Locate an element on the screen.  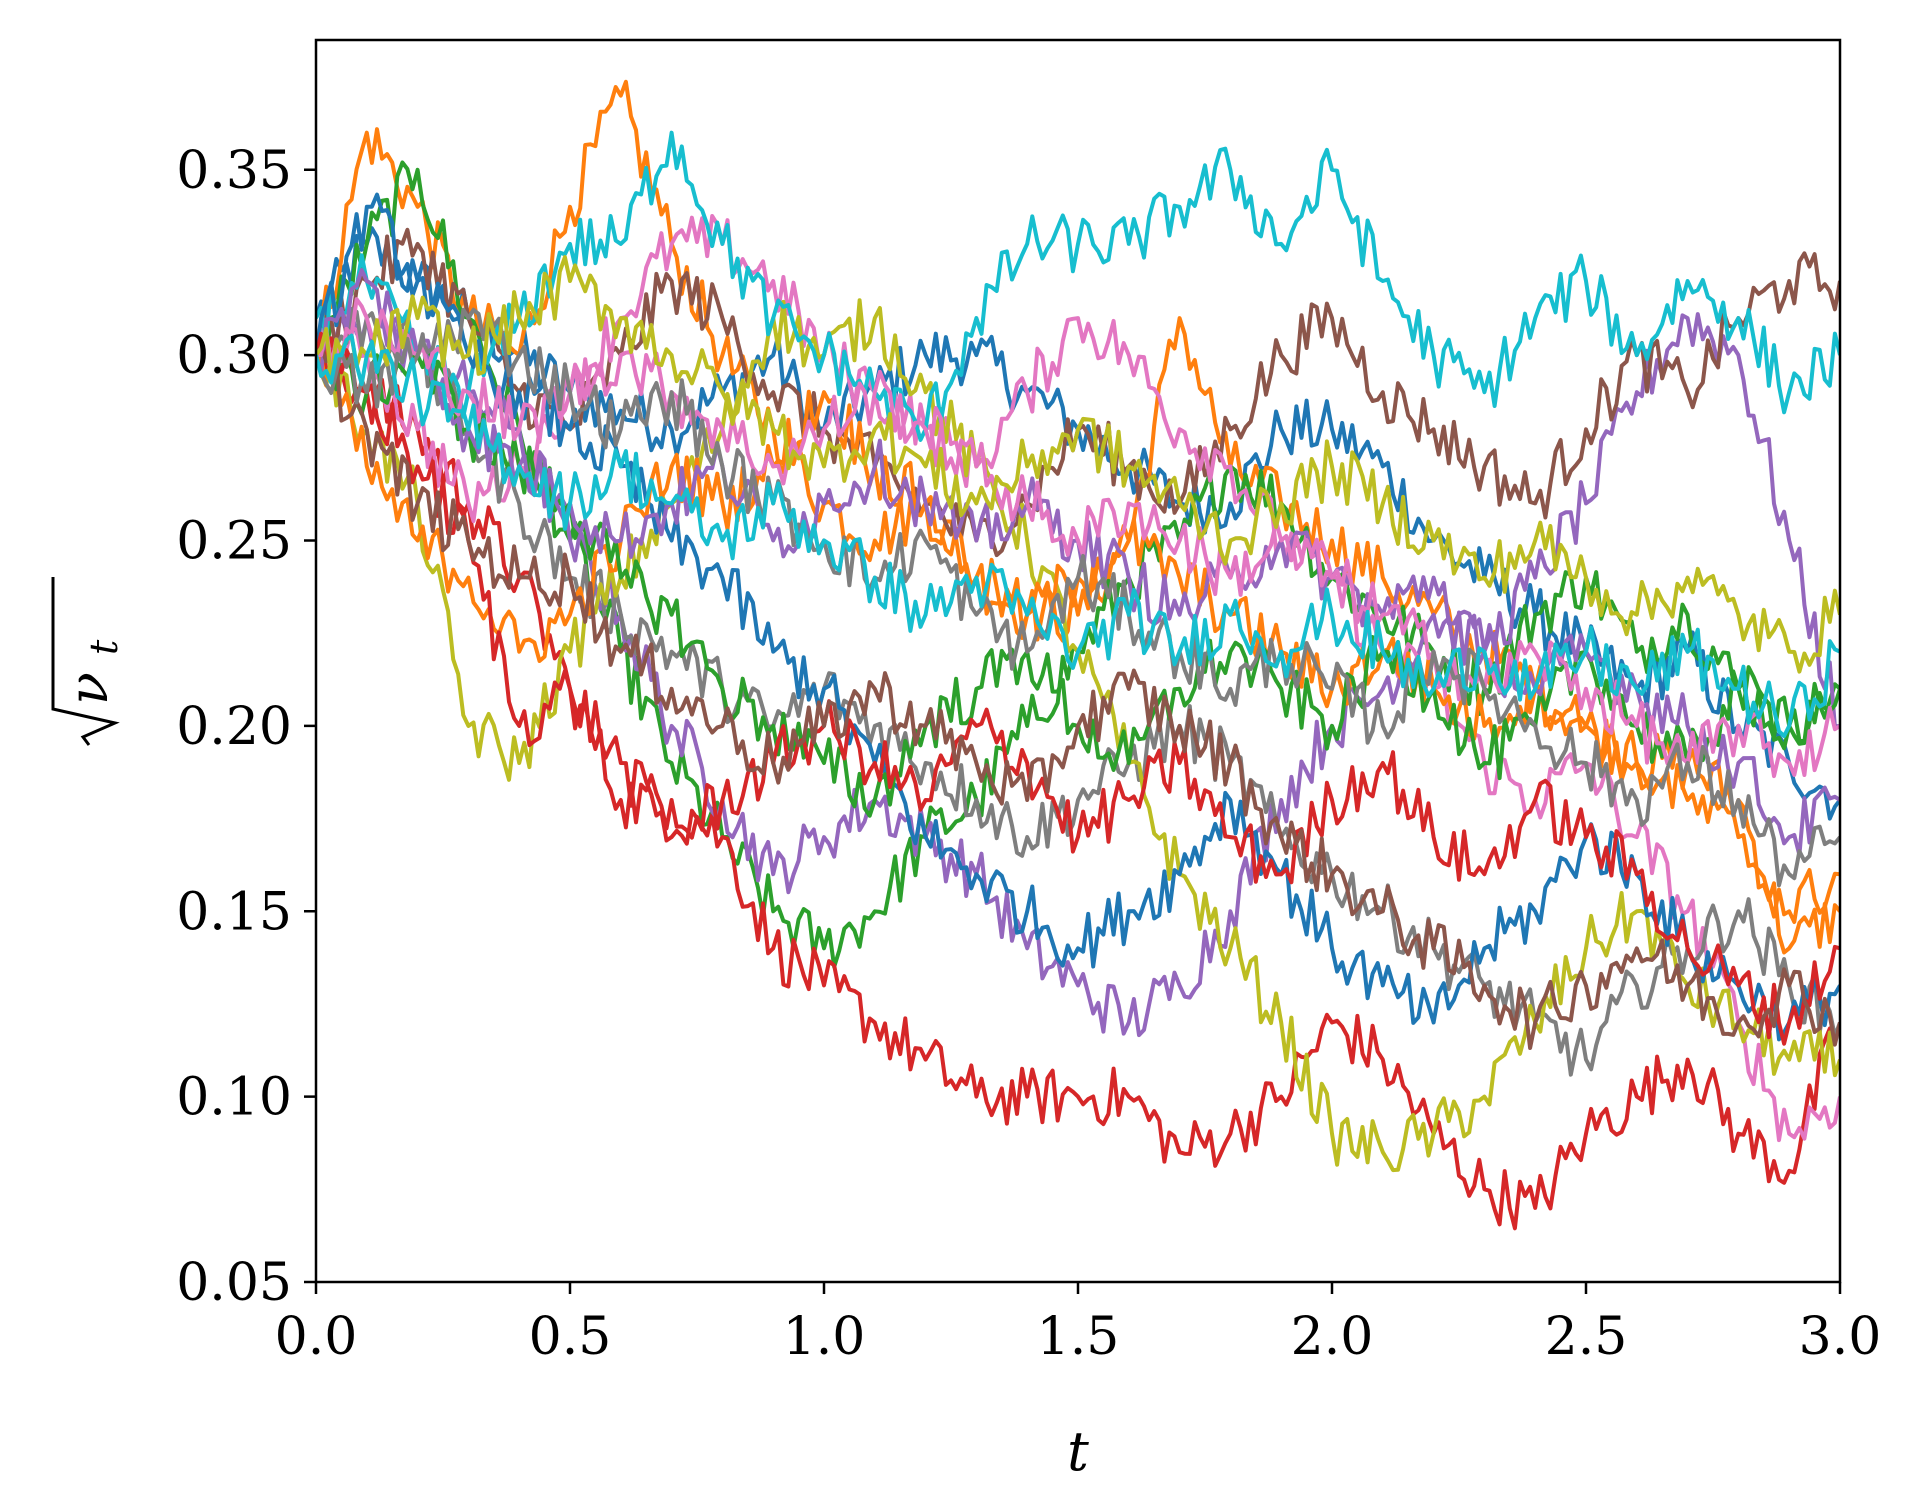
x-tick-label-5: 2.0 is located at coordinates (1332, 1337).